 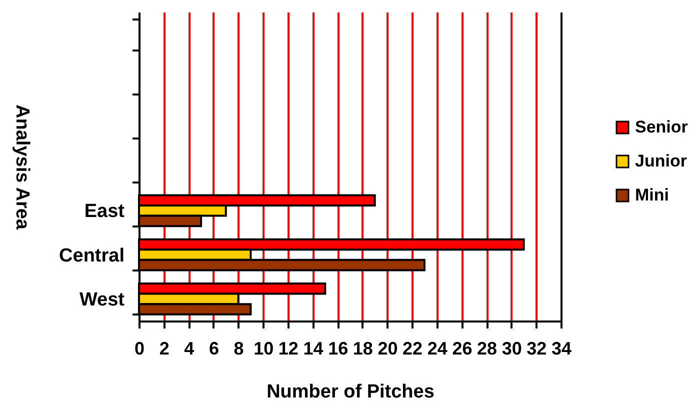 I want to click on y-tick-label: West, so click(x=102, y=299).